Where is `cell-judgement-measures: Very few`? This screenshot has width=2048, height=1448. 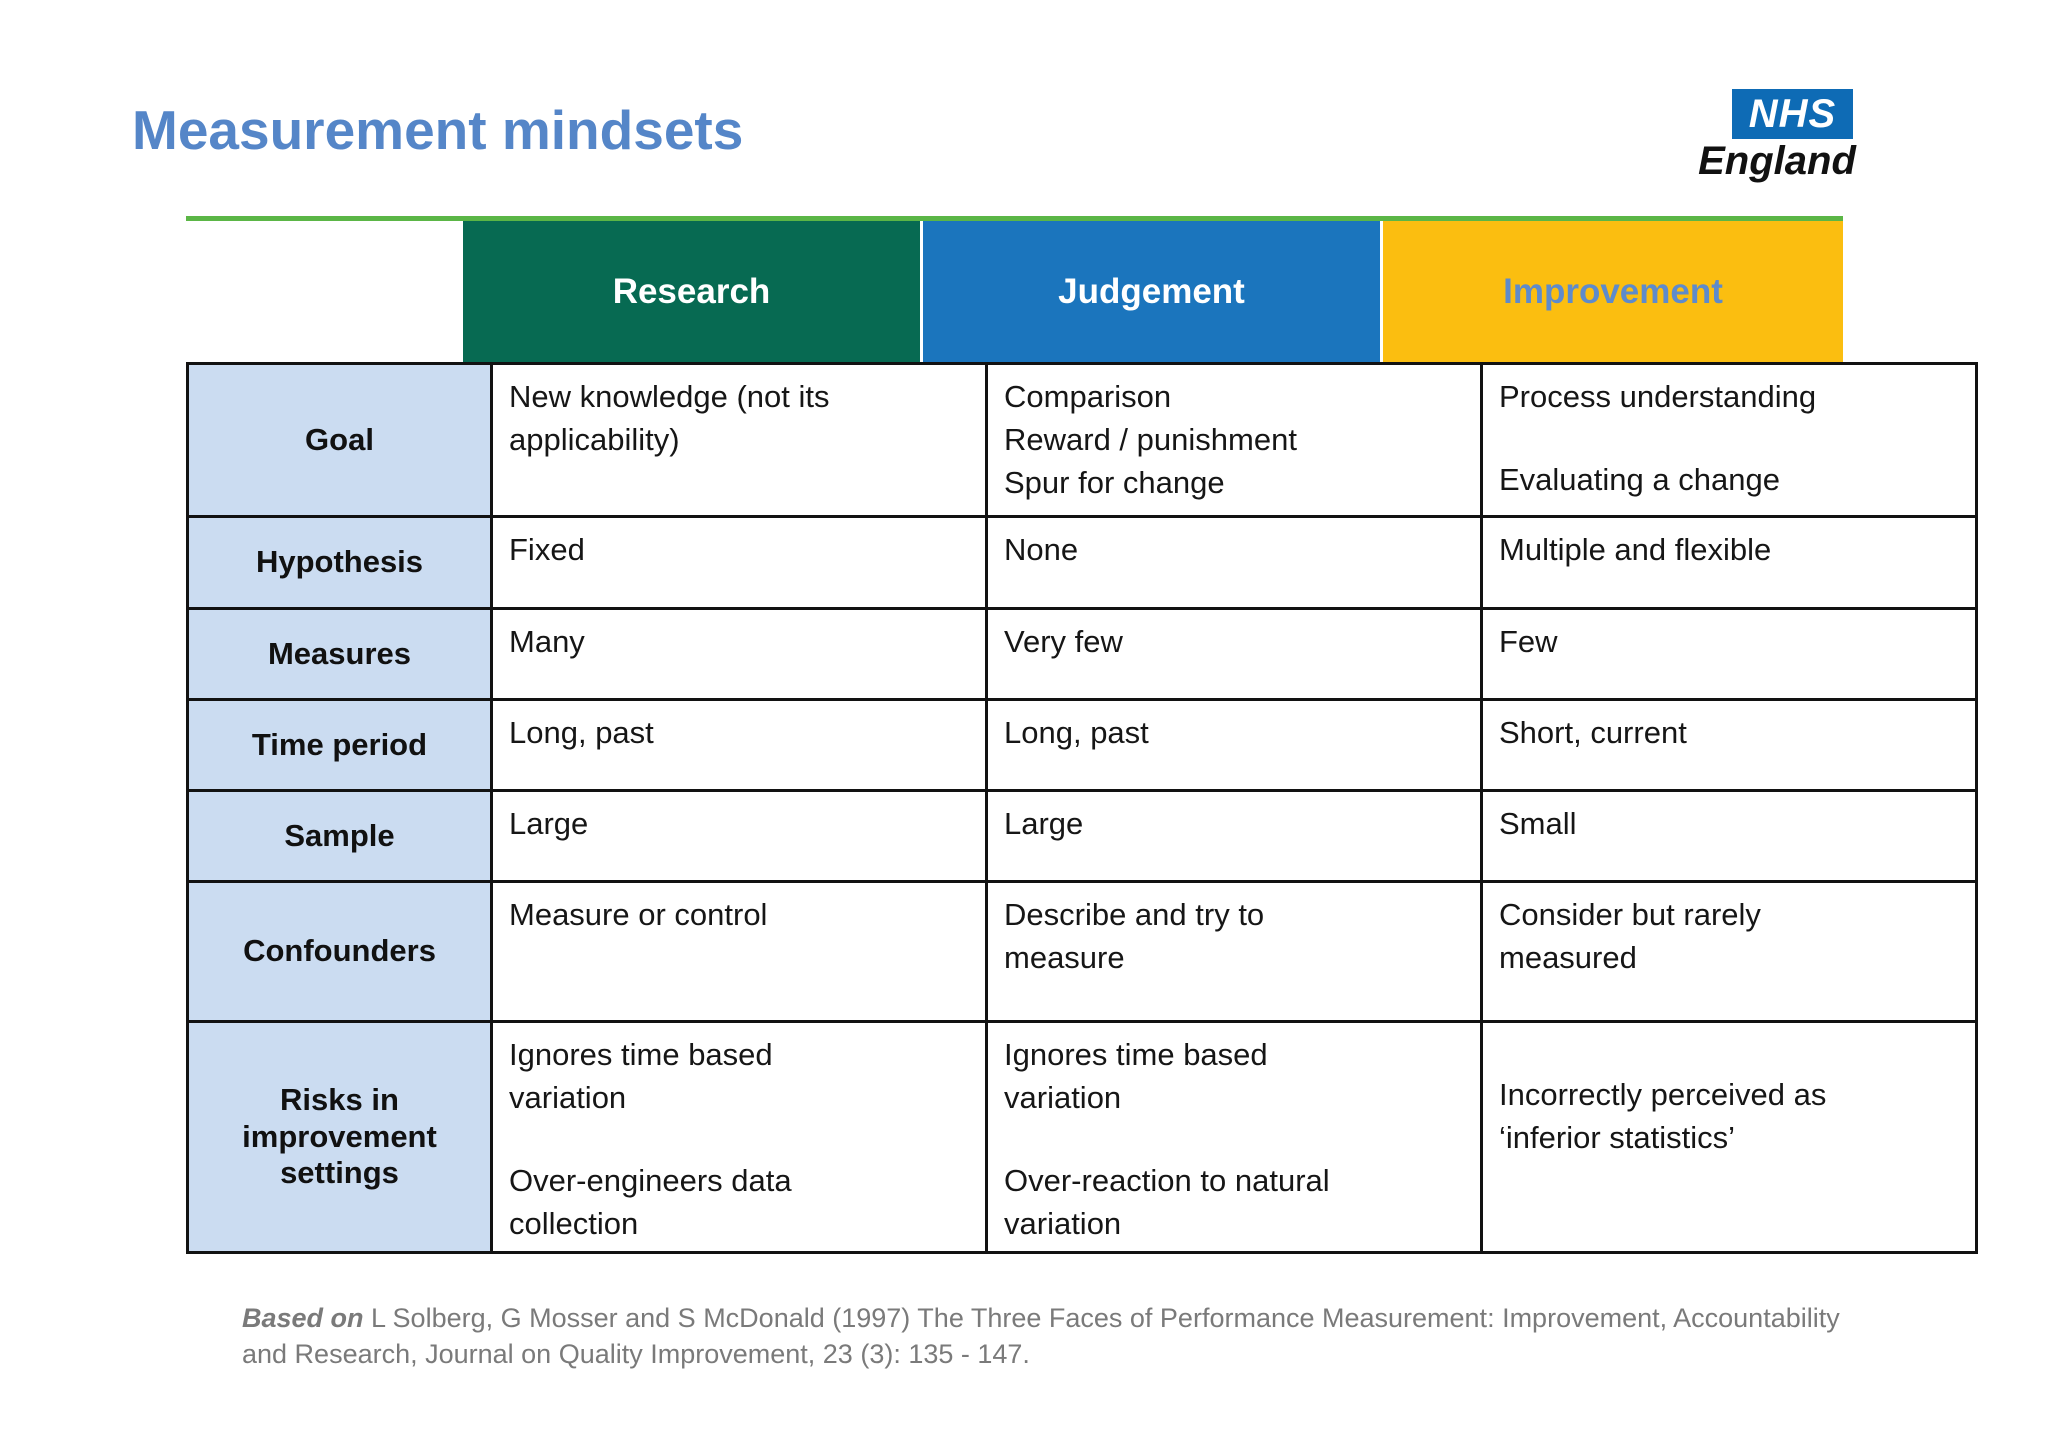 cell-judgement-measures: Very few is located at coordinates (1234, 654).